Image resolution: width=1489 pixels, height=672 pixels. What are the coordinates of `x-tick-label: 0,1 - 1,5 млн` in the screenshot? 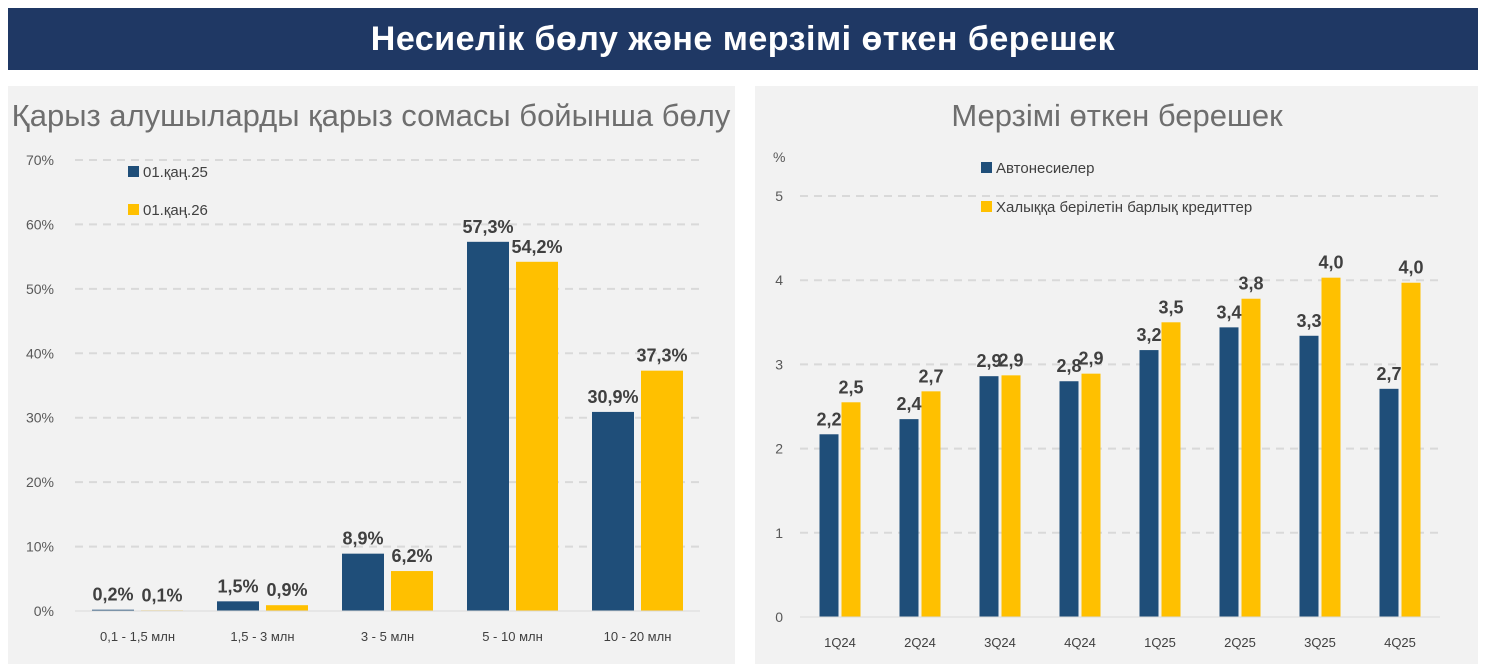 It's located at (137, 636).